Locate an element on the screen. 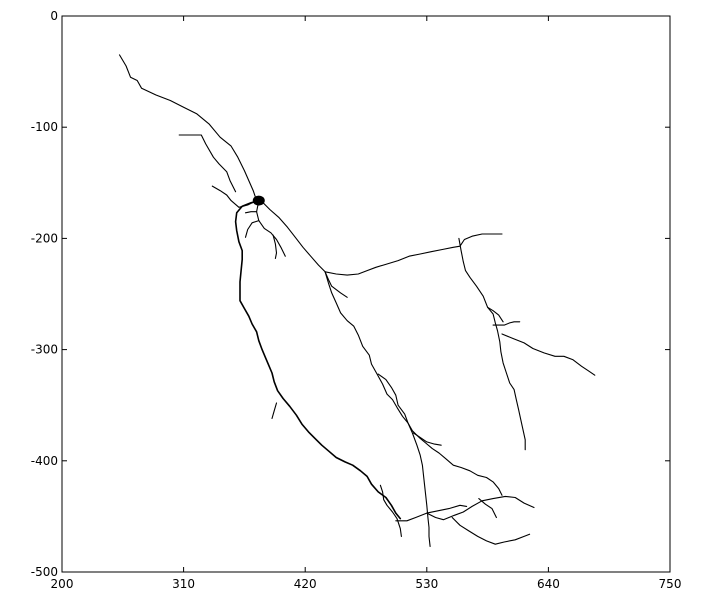 Image resolution: width=707 pixels, height=615 pixels. y-tick-label: -100 is located at coordinates (44, 127).